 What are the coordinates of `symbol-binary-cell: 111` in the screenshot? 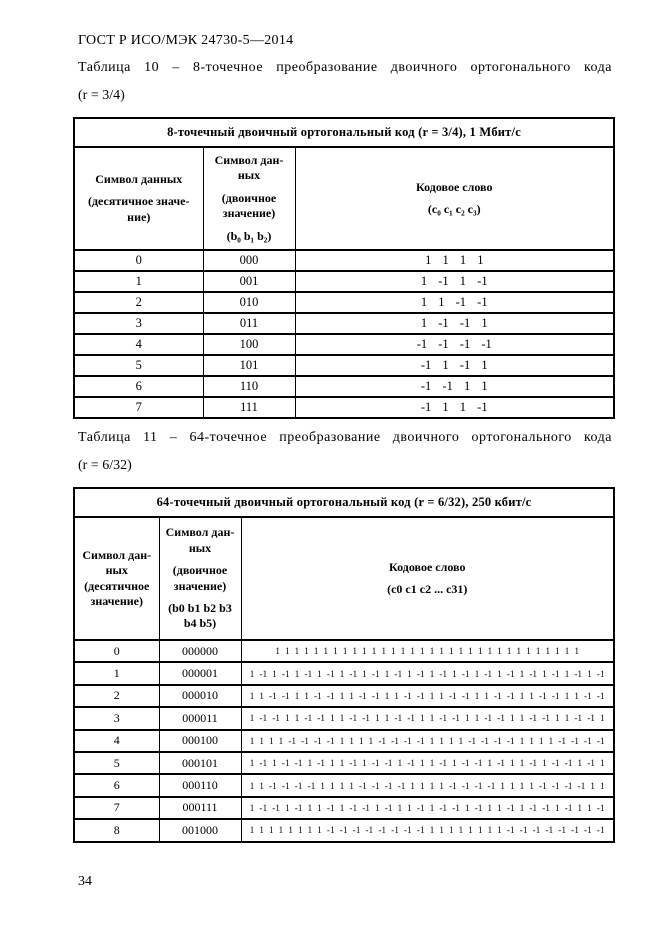 It's located at (249, 407).